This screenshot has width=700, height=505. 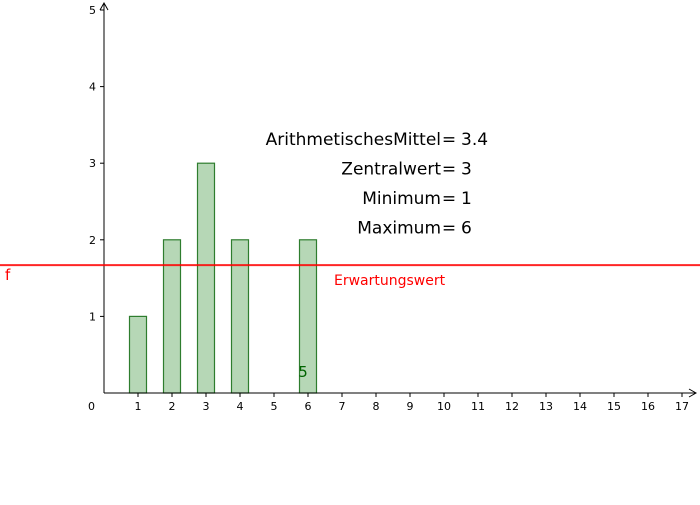 What do you see at coordinates (648, 406) in the screenshot?
I see `x-tick-label-16: 16` at bounding box center [648, 406].